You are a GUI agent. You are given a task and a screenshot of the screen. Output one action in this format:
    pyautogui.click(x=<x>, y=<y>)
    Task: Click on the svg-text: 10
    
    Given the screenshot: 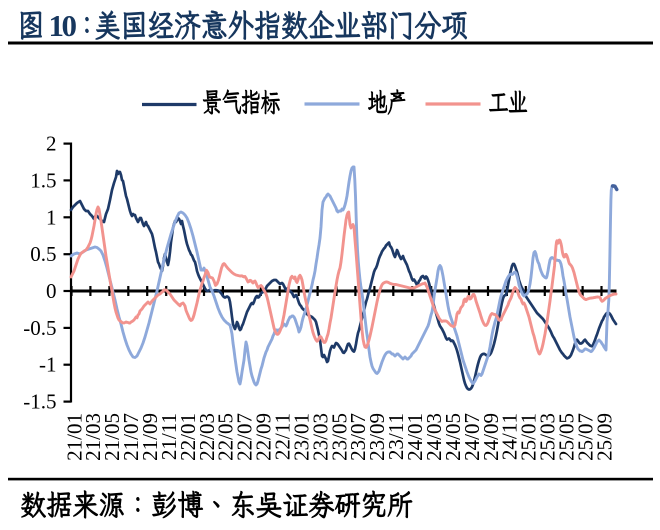 What is the action you would take?
    pyautogui.click(x=63, y=25)
    